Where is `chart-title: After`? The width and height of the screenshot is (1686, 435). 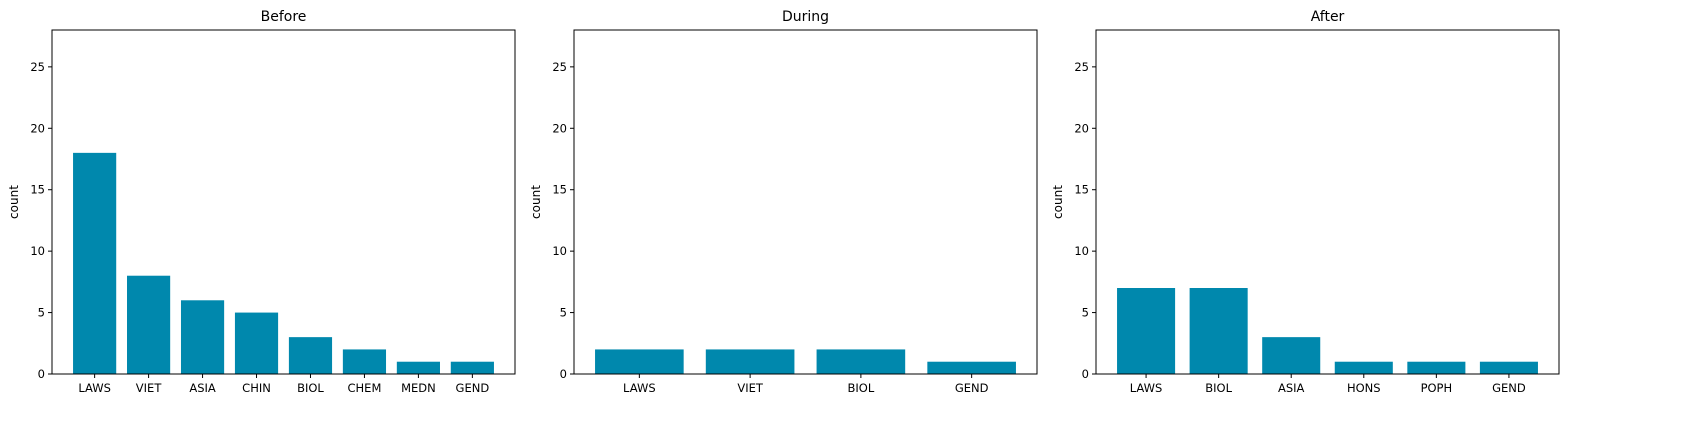 chart-title: After is located at coordinates (1328, 17).